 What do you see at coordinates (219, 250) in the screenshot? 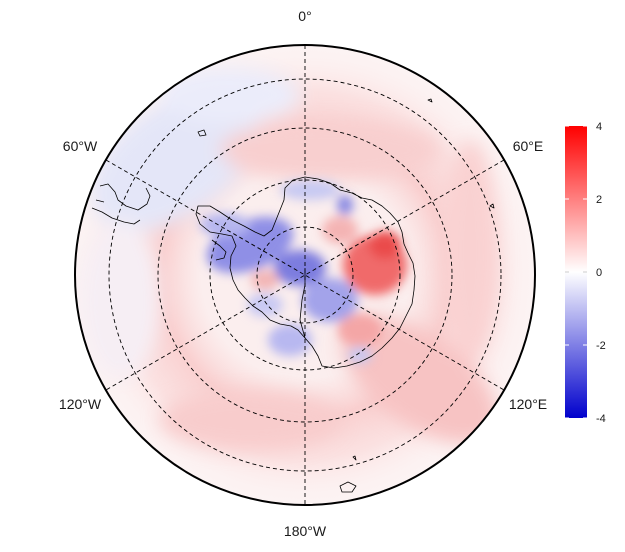
I see `peninsula-detail` at bounding box center [219, 250].